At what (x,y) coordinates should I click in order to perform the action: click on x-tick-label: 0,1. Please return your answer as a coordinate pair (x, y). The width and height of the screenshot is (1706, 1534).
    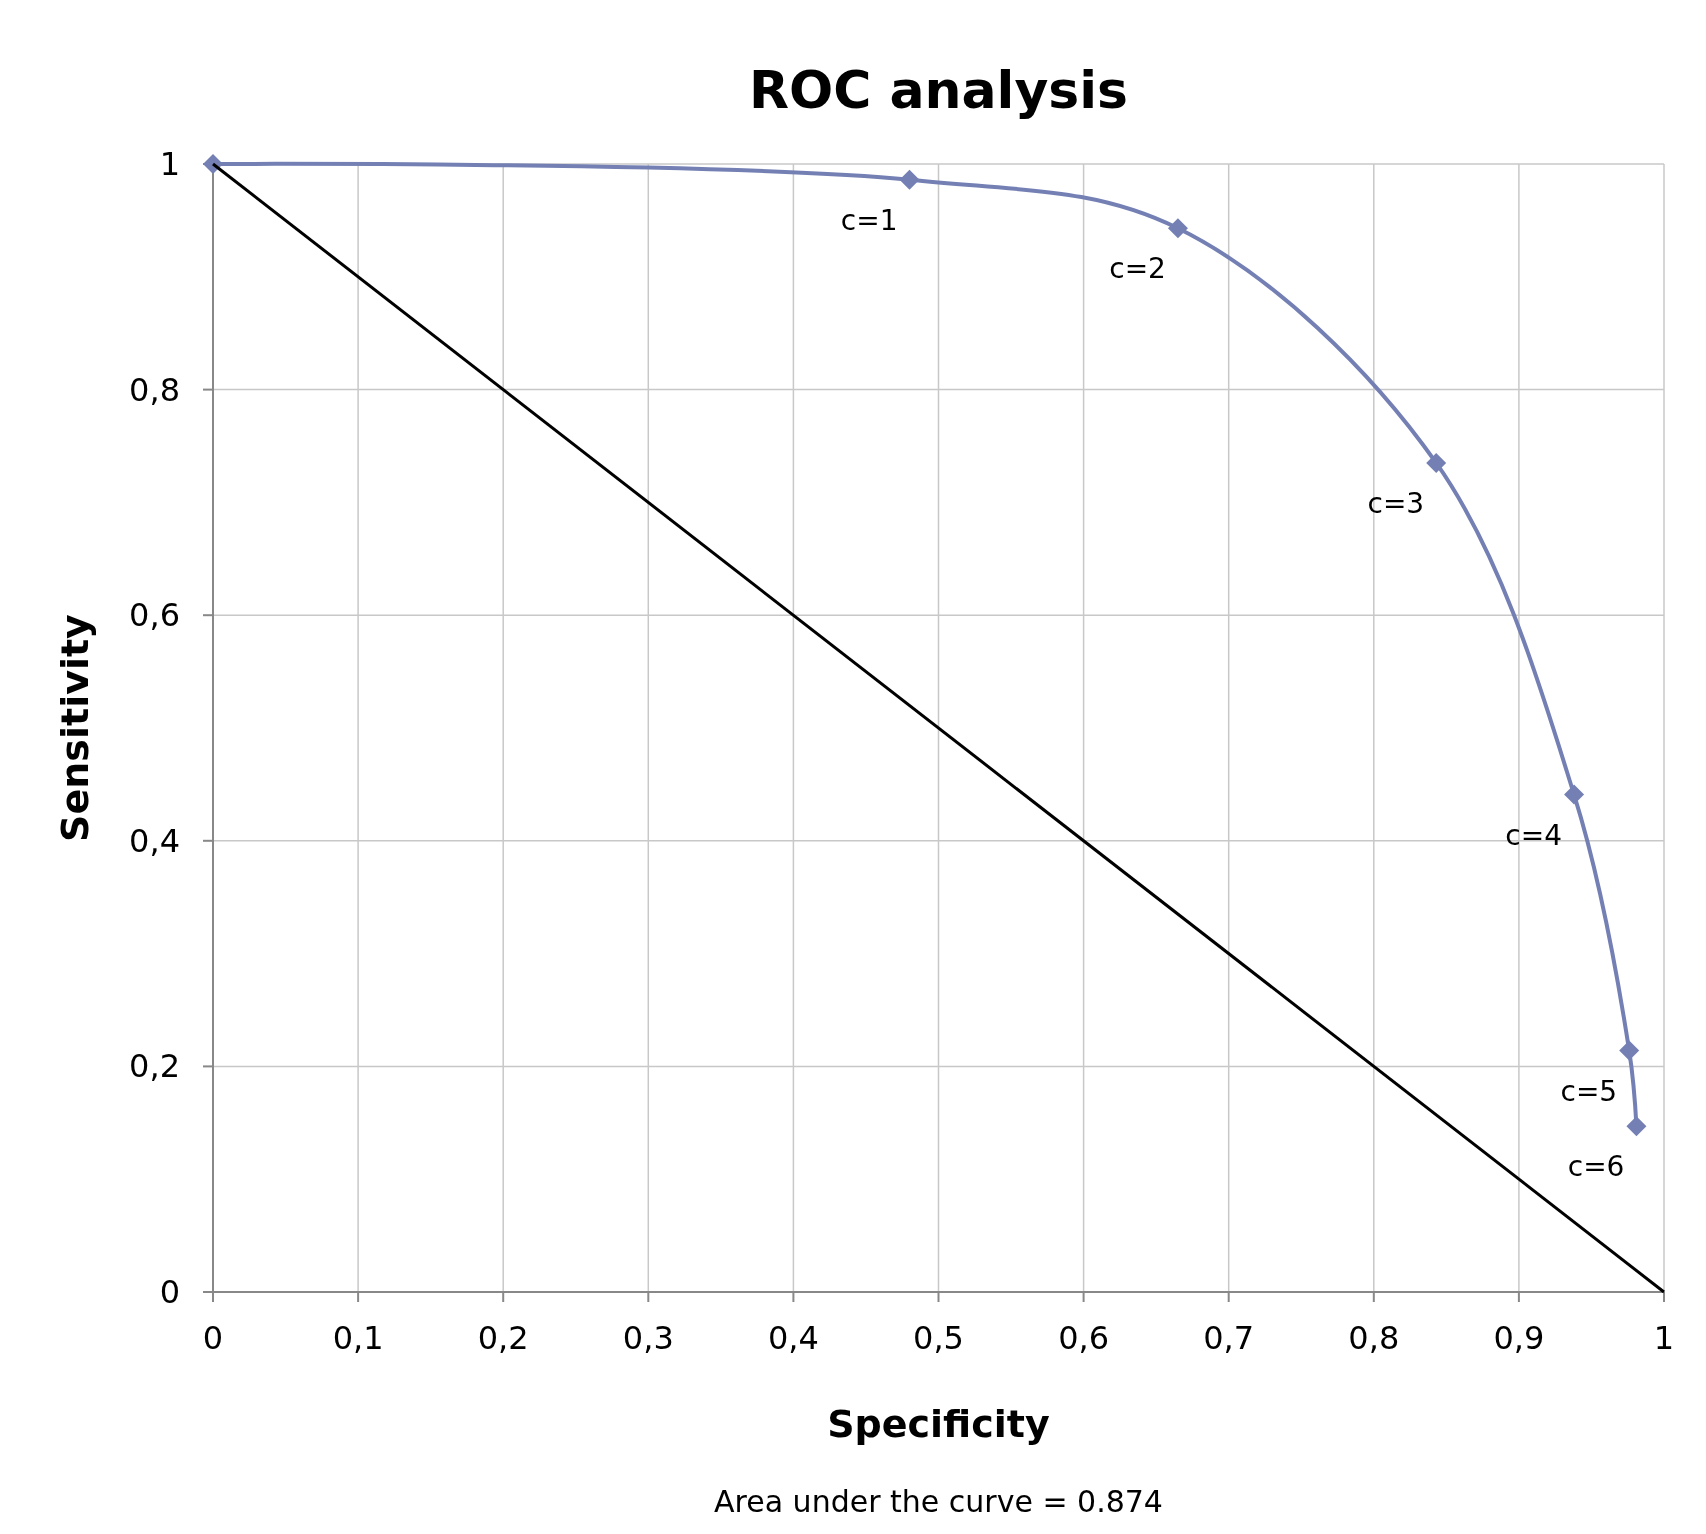
    Looking at the image, I should click on (358, 1338).